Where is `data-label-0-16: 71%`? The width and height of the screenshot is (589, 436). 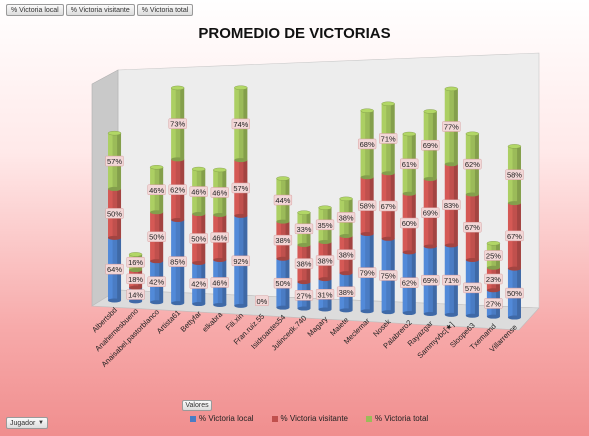 data-label-0-16: 71% is located at coordinates (451, 280).